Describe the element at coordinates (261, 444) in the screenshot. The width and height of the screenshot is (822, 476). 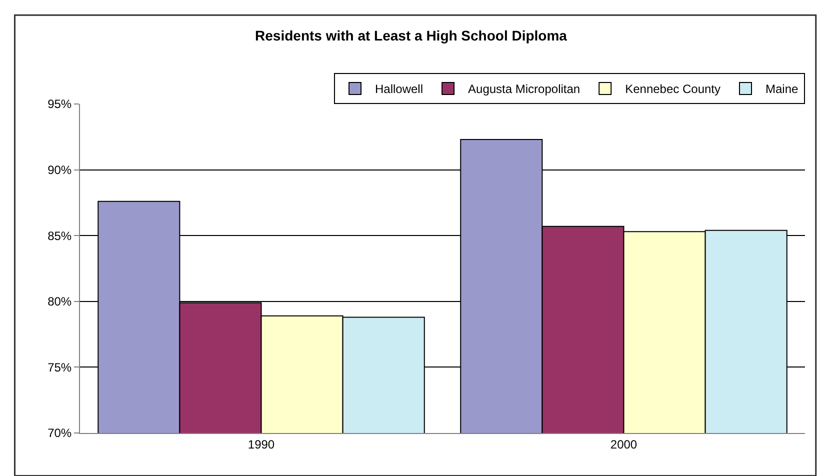
I see `x-tick-label: 1990` at that location.